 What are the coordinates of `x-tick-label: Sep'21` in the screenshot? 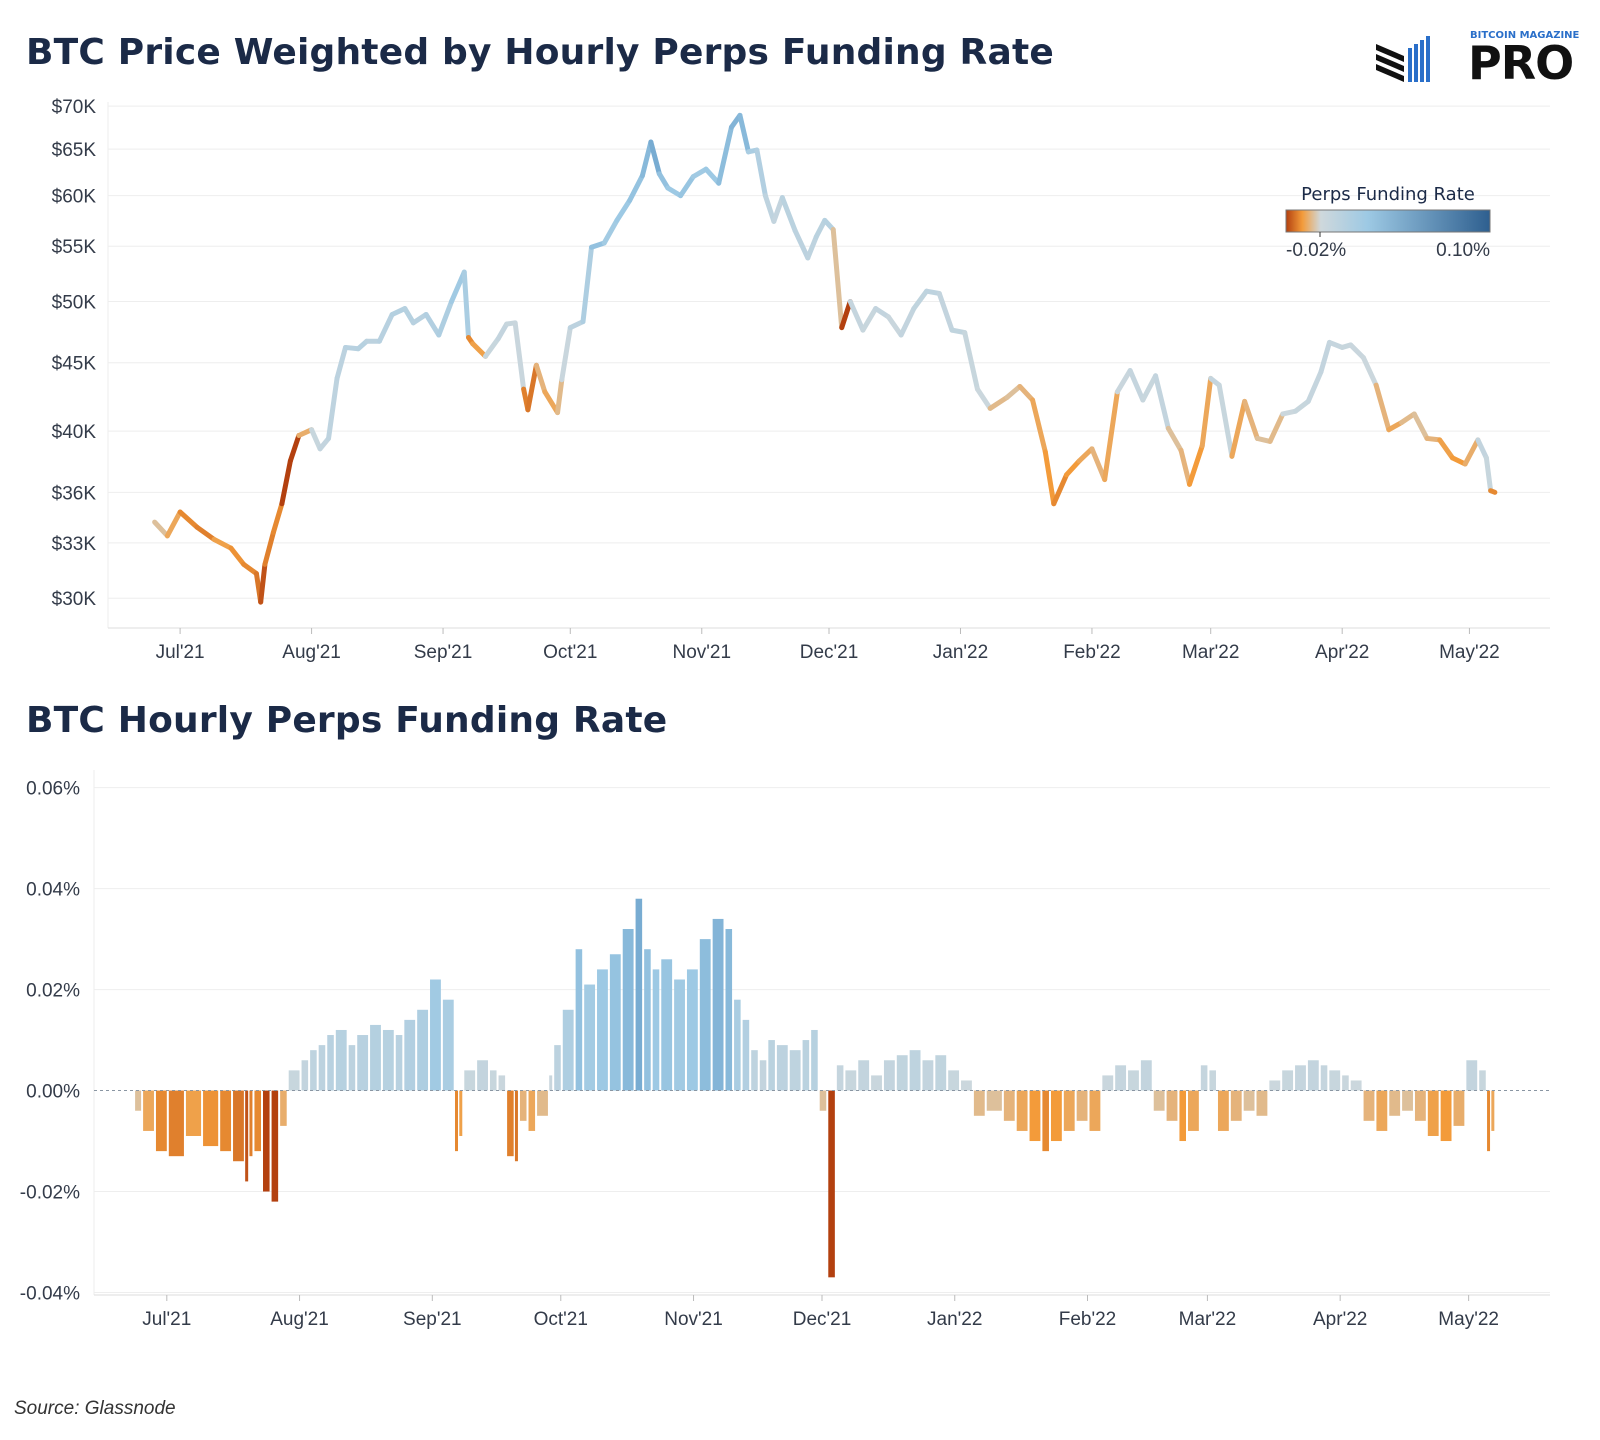 It's located at (432, 1319).